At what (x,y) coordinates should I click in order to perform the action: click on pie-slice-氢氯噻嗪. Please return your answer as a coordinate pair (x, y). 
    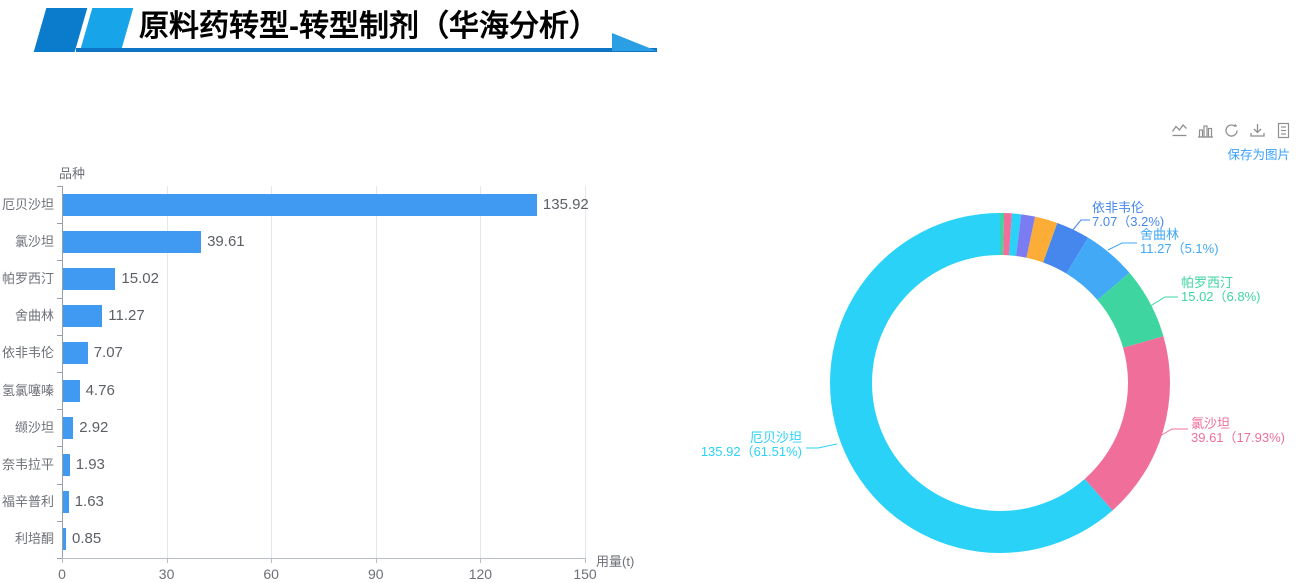
    Looking at the image, I should click on (1042, 239).